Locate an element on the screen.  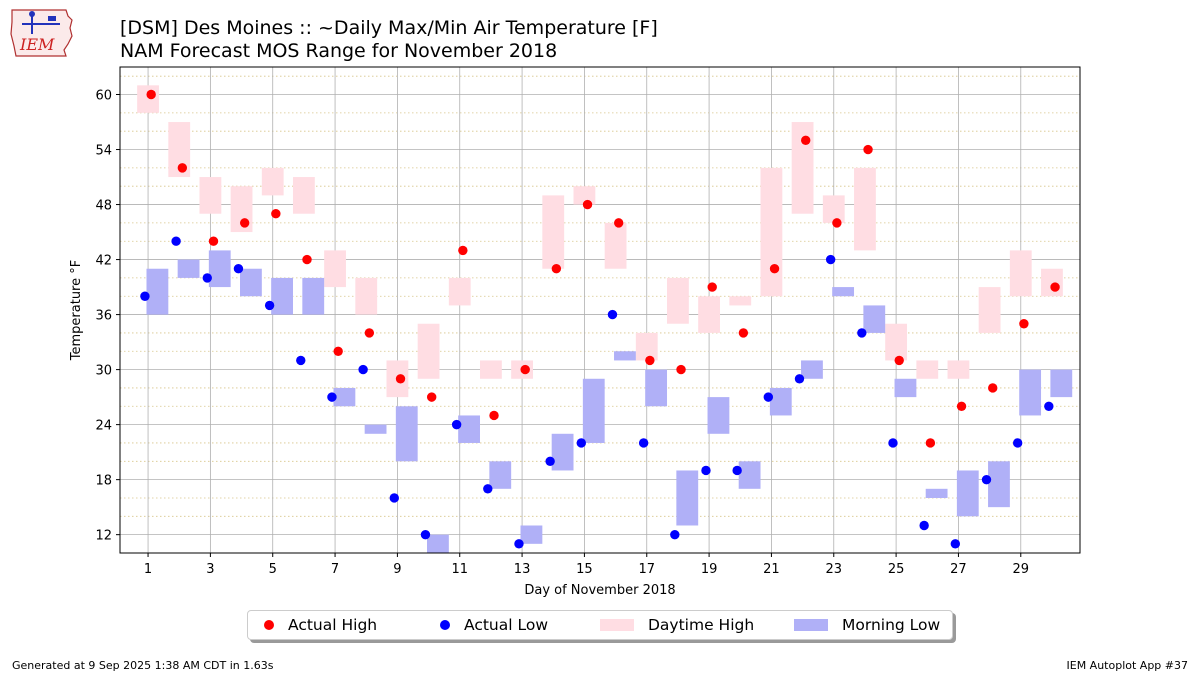
y-tick-label: 60 is located at coordinates (103, 96).